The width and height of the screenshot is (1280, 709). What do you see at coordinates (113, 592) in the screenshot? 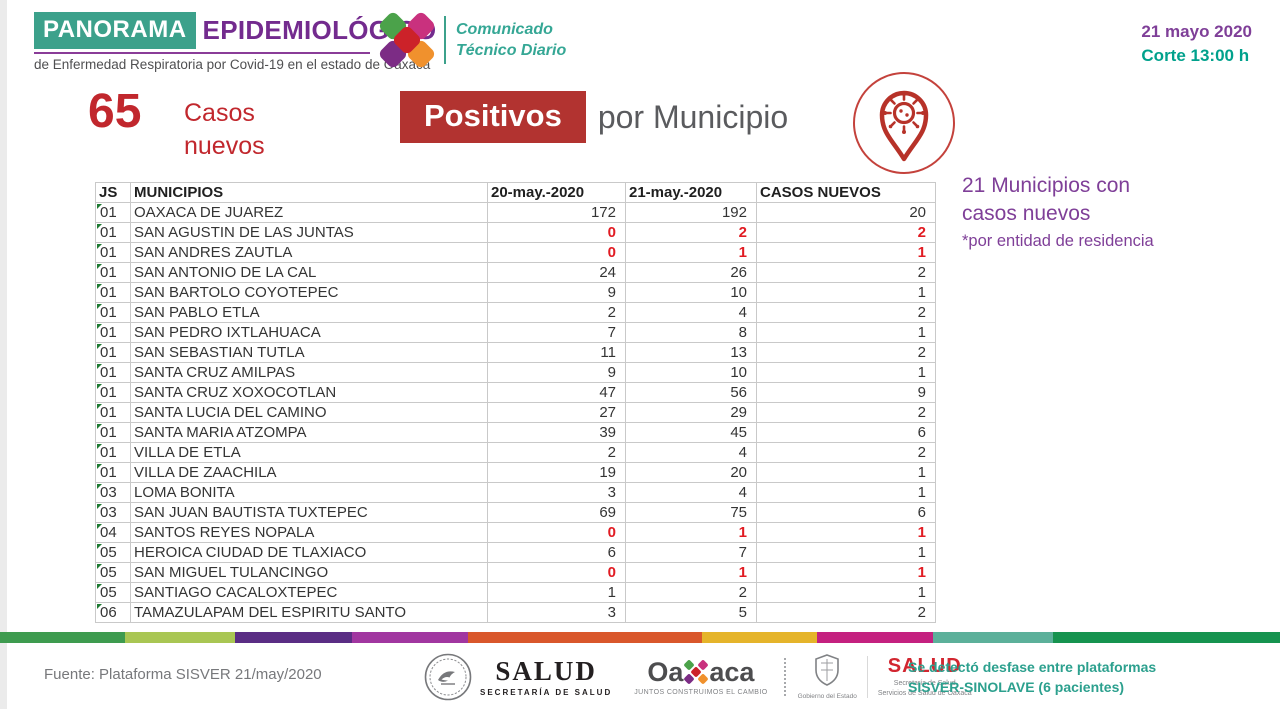
I see `js-code: 05` at bounding box center [113, 592].